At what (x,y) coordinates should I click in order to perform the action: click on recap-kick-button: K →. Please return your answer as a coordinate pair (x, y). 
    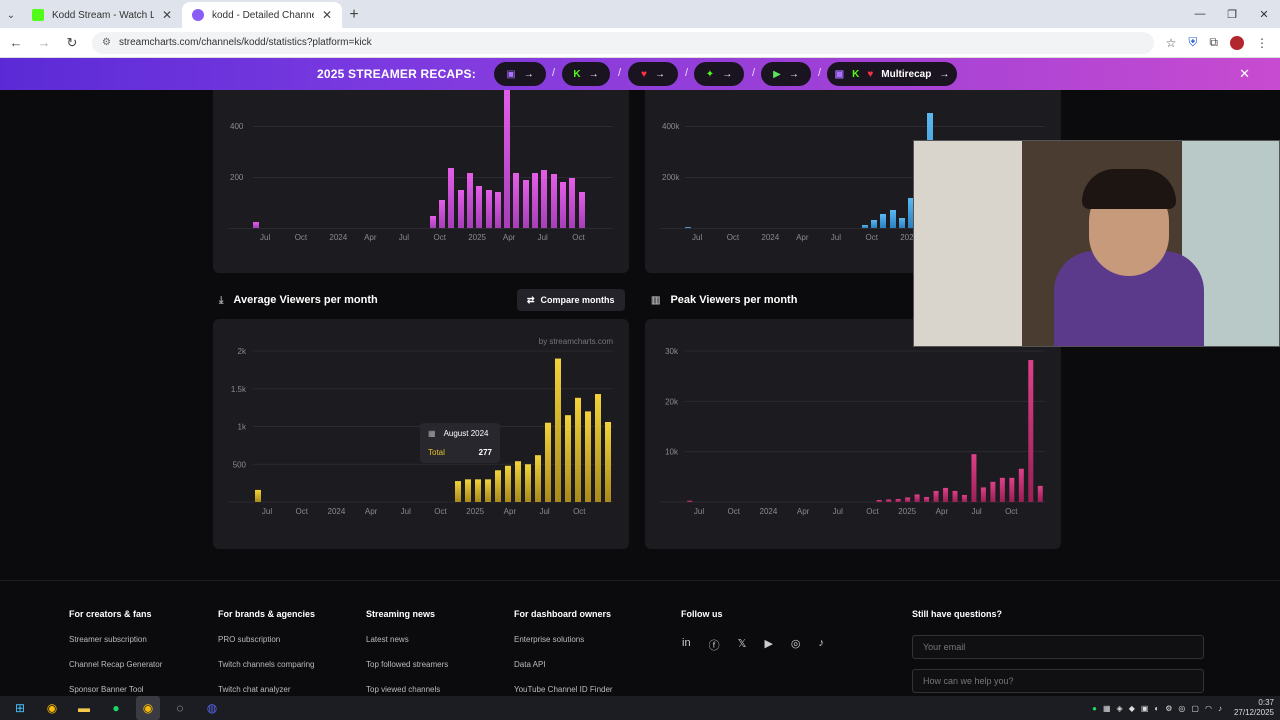
    Looking at the image, I should click on (586, 74).